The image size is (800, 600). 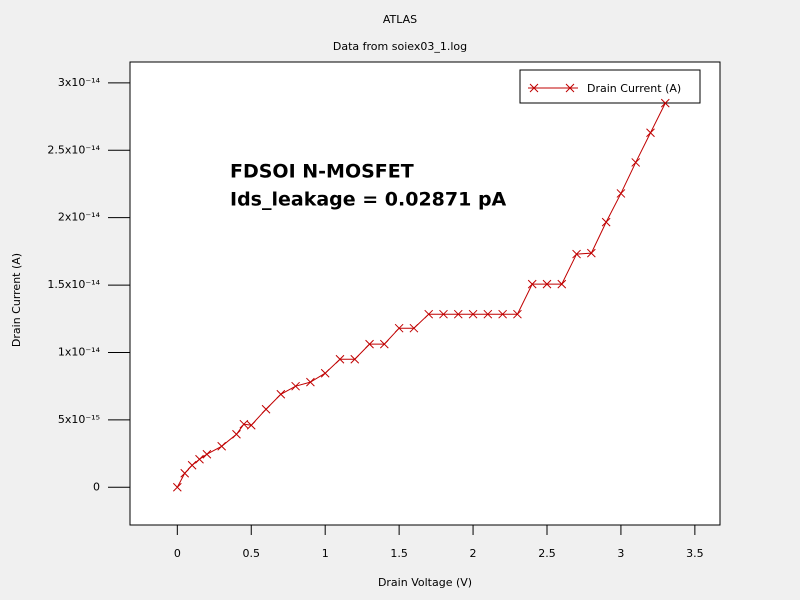 What do you see at coordinates (79, 217) in the screenshot?
I see `y-tick-label: 2x10⁻¹⁴` at bounding box center [79, 217].